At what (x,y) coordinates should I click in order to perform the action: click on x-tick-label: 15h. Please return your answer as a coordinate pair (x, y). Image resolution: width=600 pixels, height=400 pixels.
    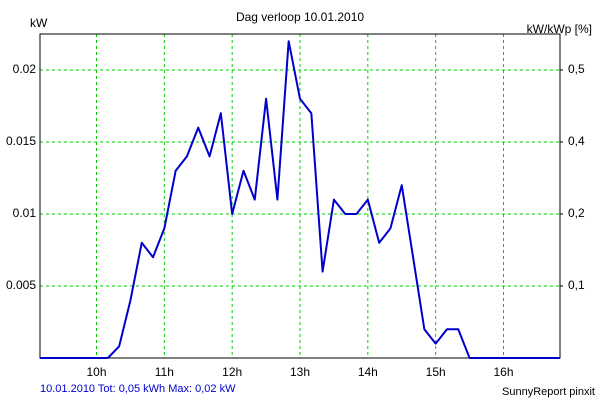
    Looking at the image, I should click on (436, 372).